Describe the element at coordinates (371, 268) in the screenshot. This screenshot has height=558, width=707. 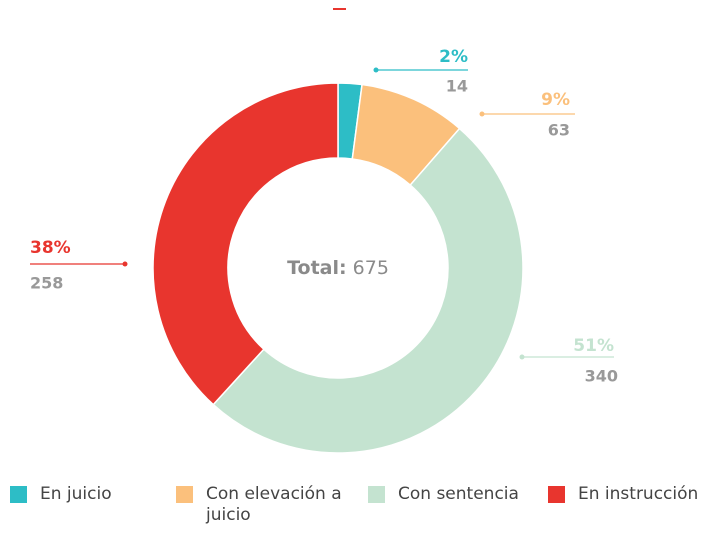
I see `total-value: 675` at that location.